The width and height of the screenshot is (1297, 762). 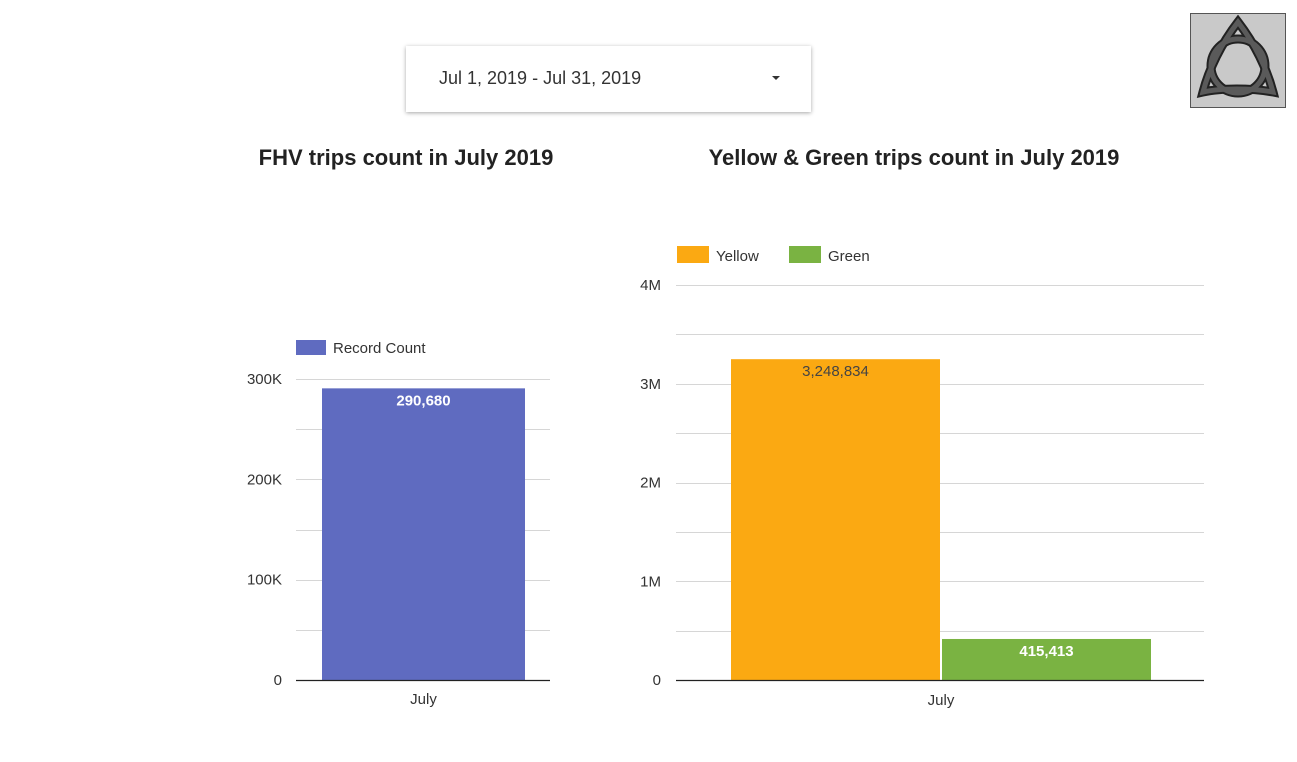 What do you see at coordinates (379, 348) in the screenshot?
I see `legend-label: Record Count` at bounding box center [379, 348].